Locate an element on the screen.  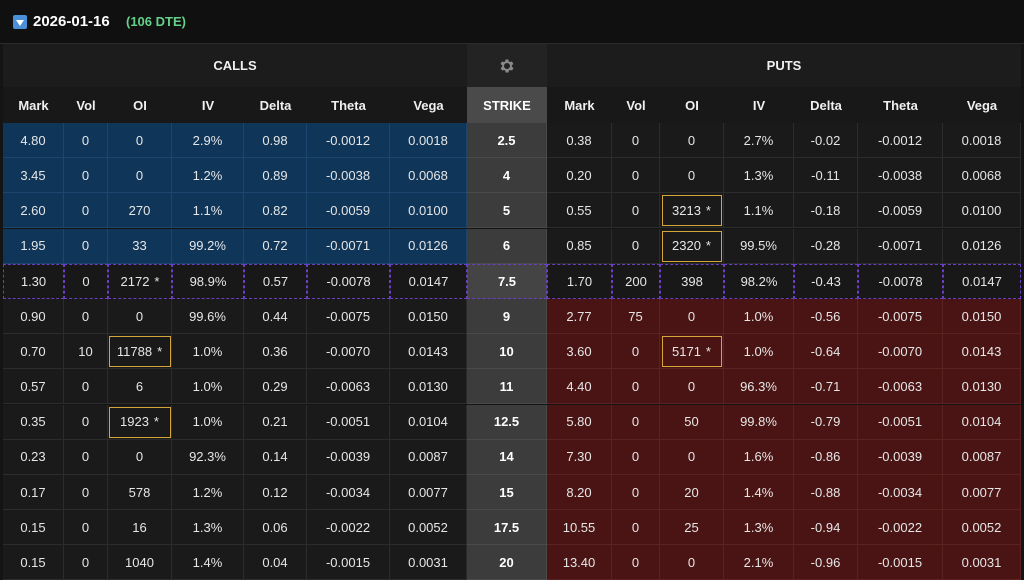
call-theta-cell: -0.0039 is located at coordinates (348, 457).